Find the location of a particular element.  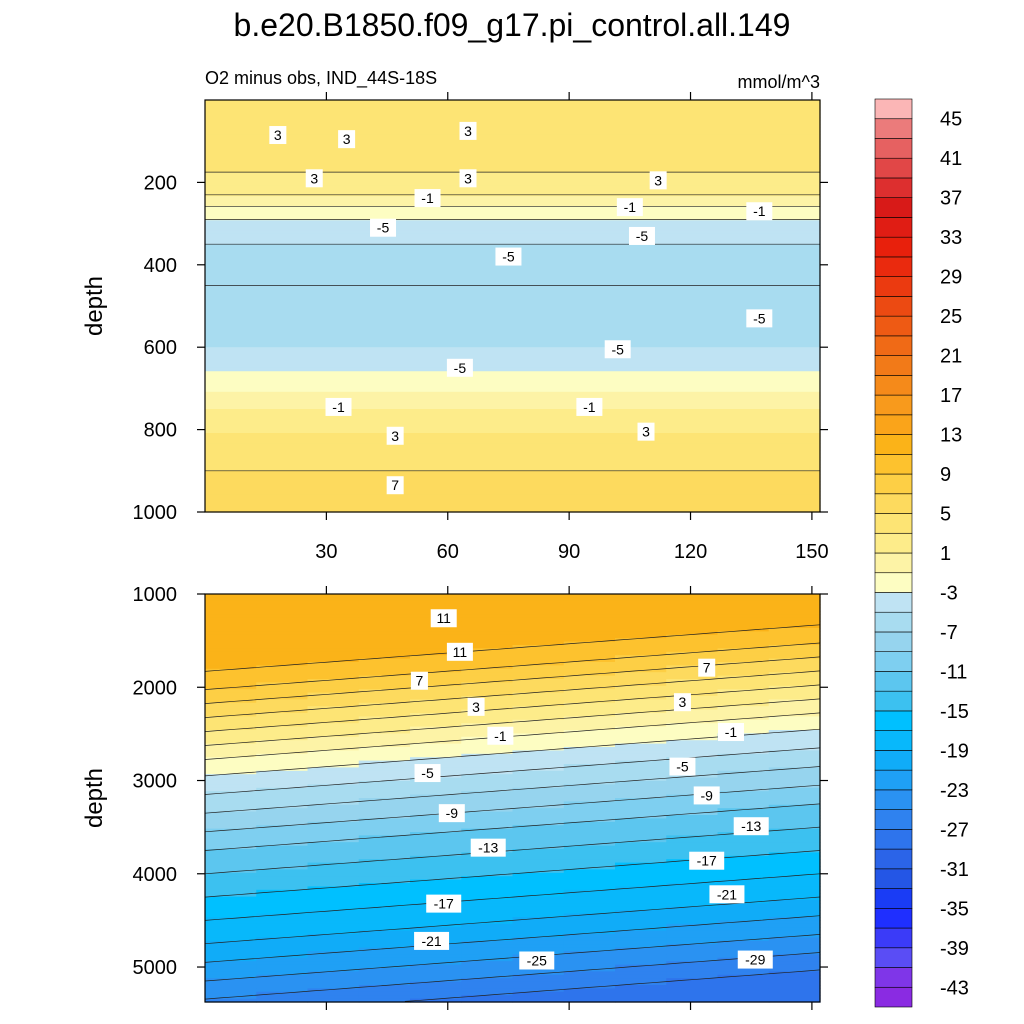

contour-label-text: -5 is located at coordinates (508, 257).